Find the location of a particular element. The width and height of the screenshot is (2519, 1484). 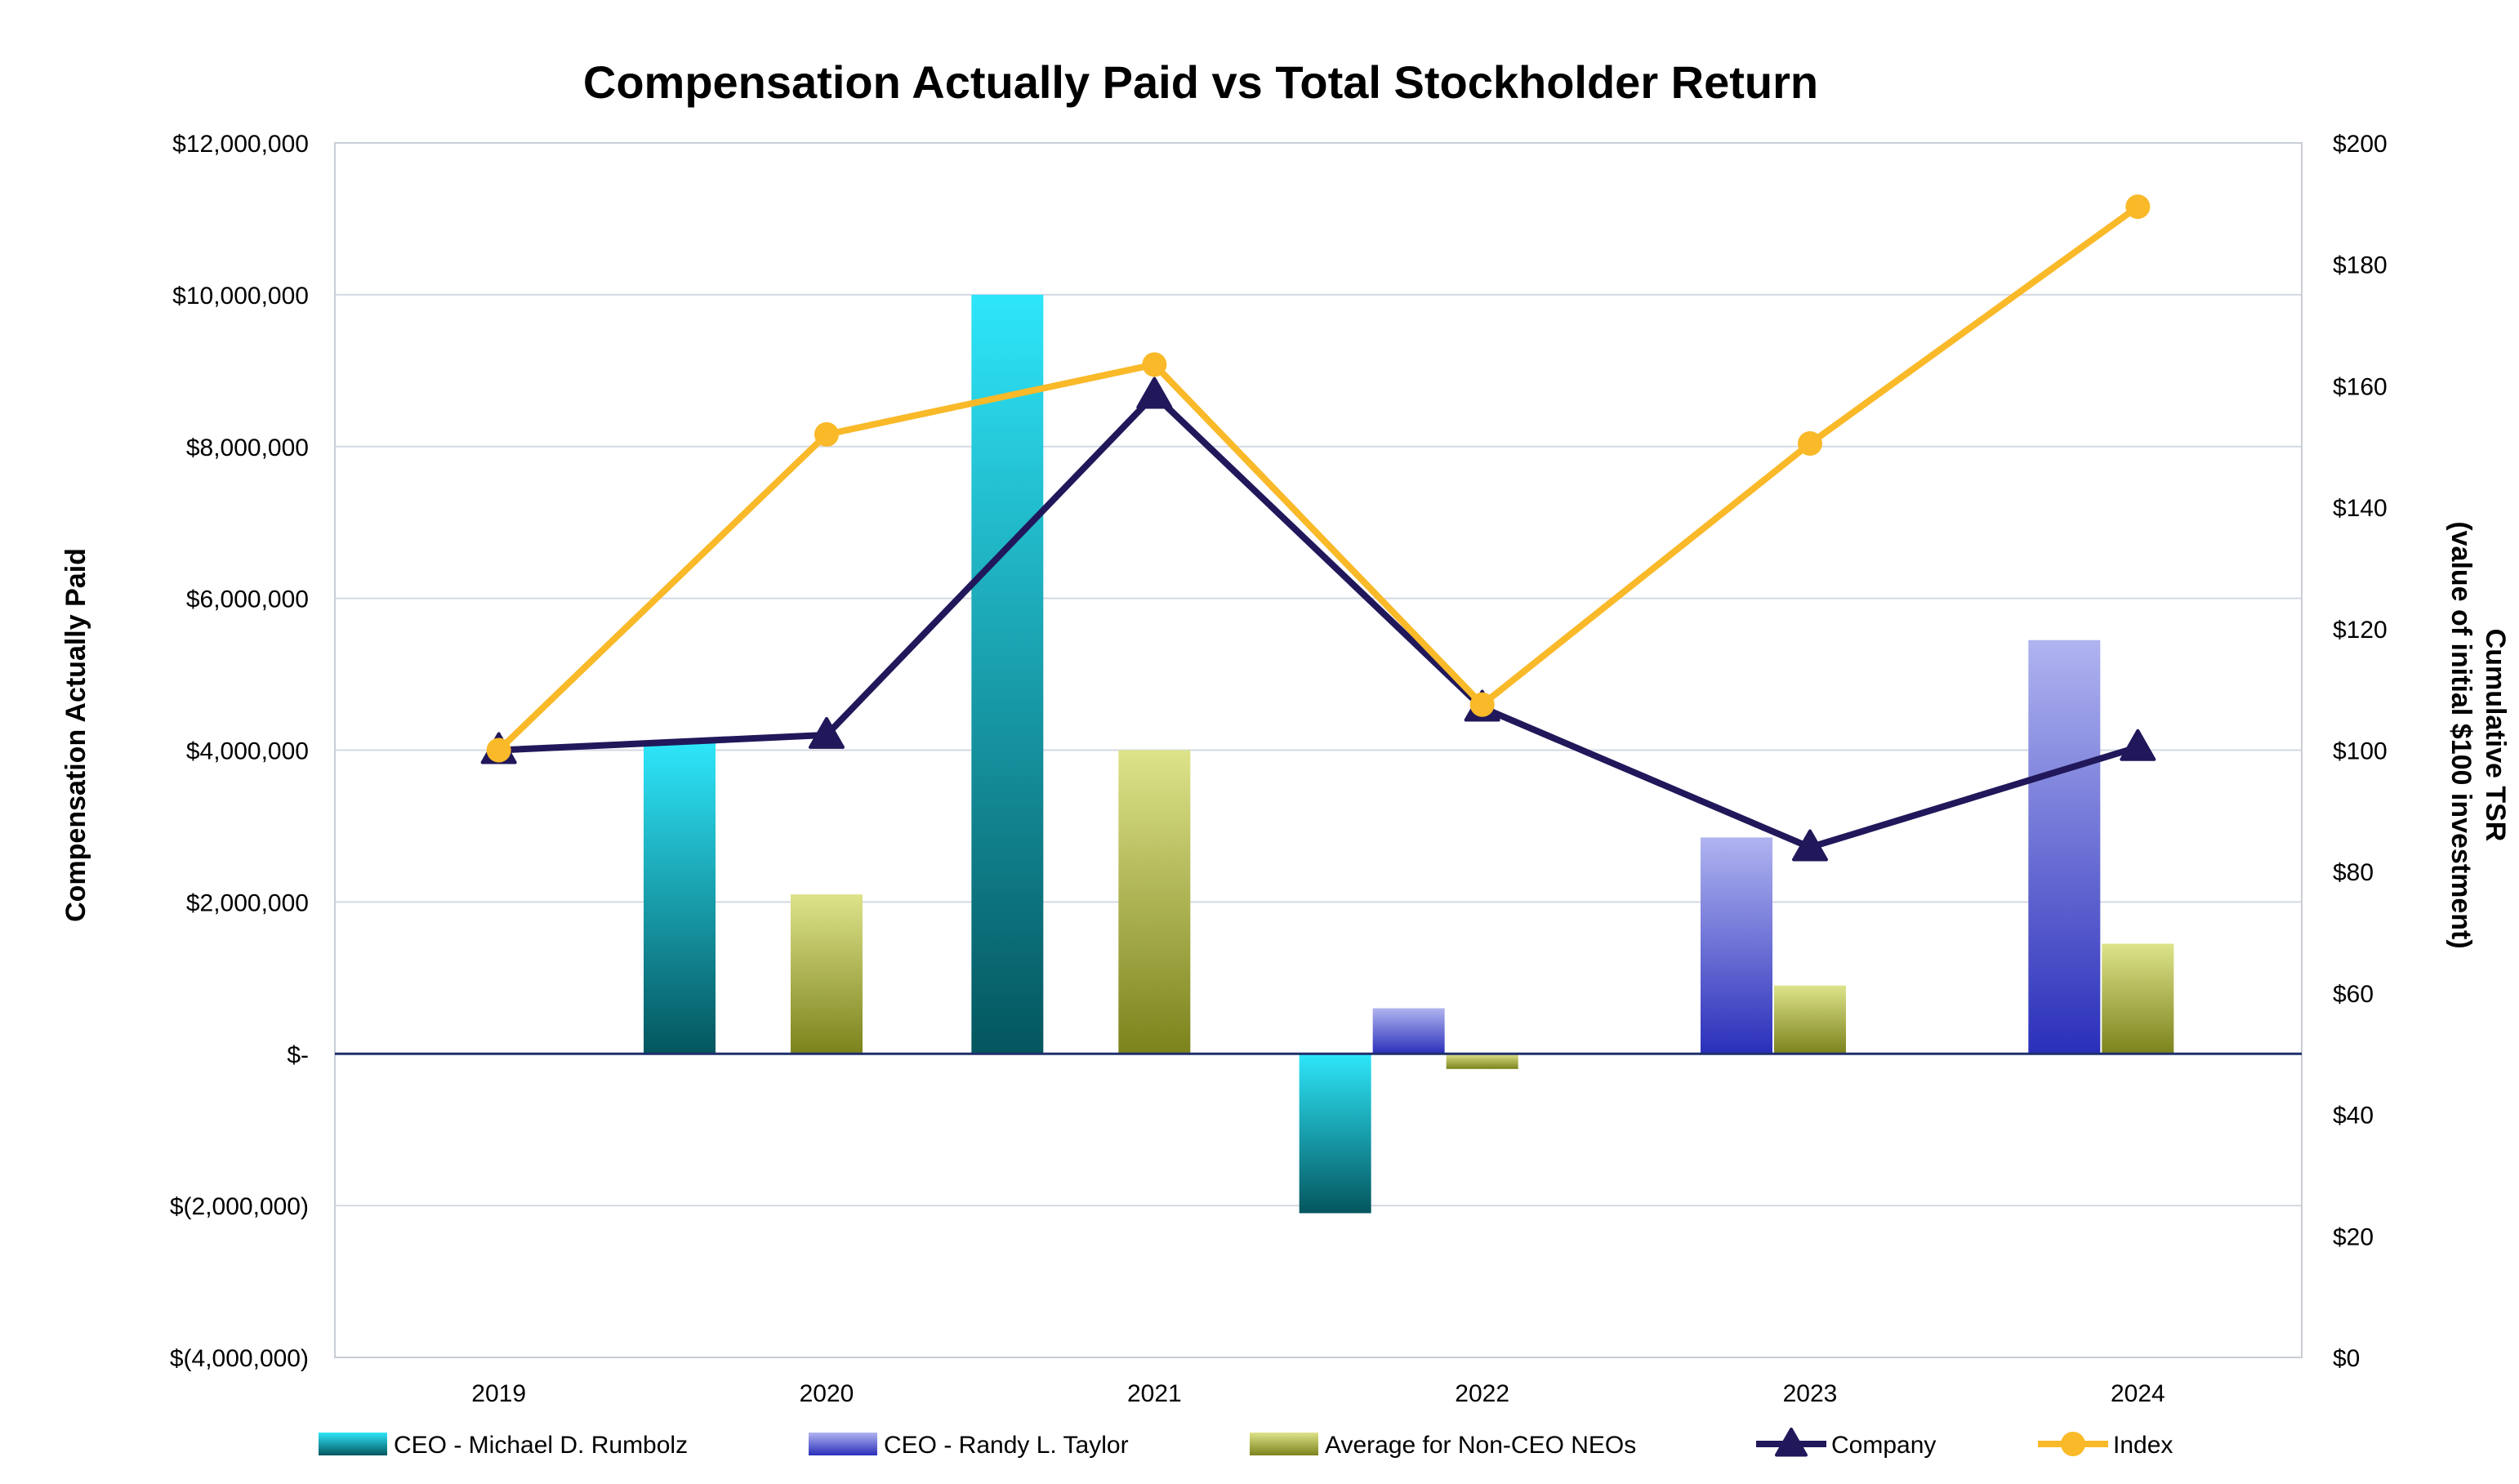

y2-tick-label: $60 is located at coordinates (2353, 994).